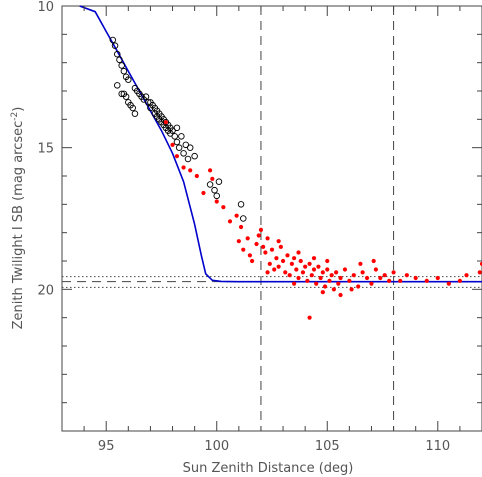  What do you see at coordinates (18, 109) in the screenshot?
I see `y-axis-title-close: )` at bounding box center [18, 109].